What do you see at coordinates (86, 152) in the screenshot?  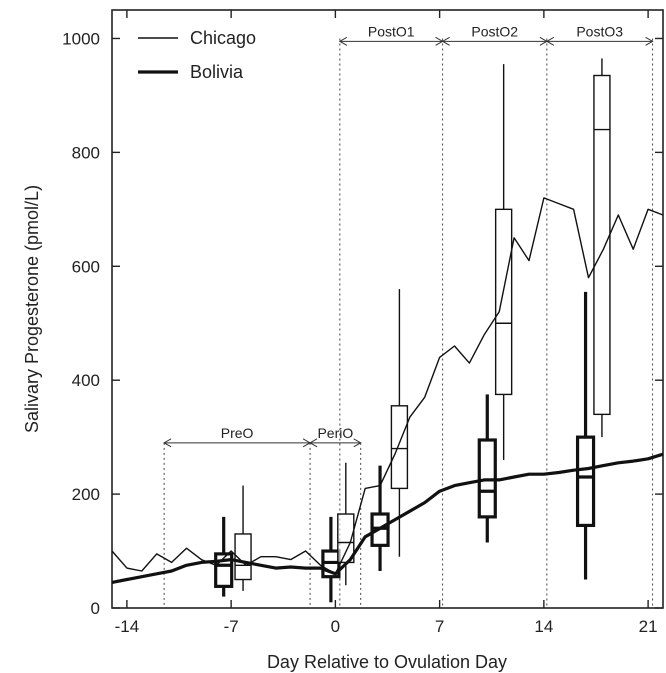 I see `y-tick-label: 800` at bounding box center [86, 152].